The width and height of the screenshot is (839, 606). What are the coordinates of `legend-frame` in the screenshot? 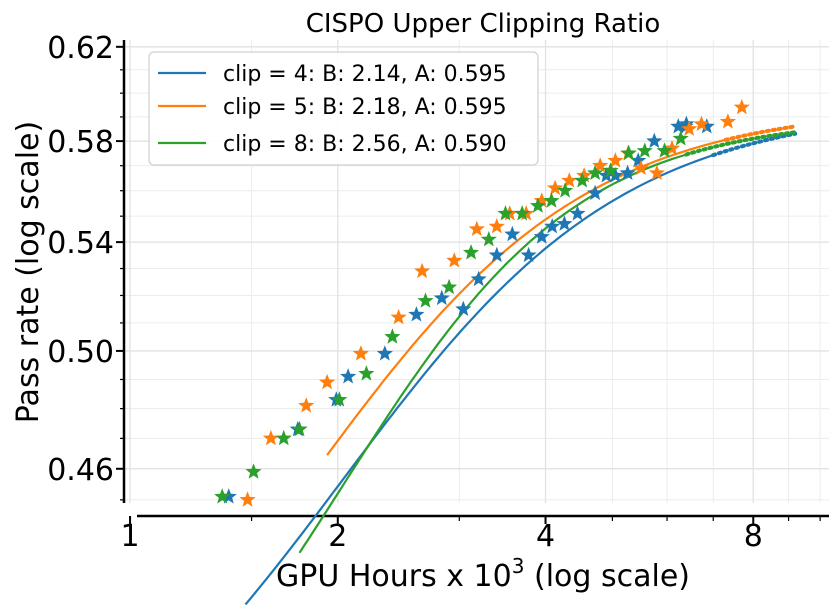 It's located at (343, 108).